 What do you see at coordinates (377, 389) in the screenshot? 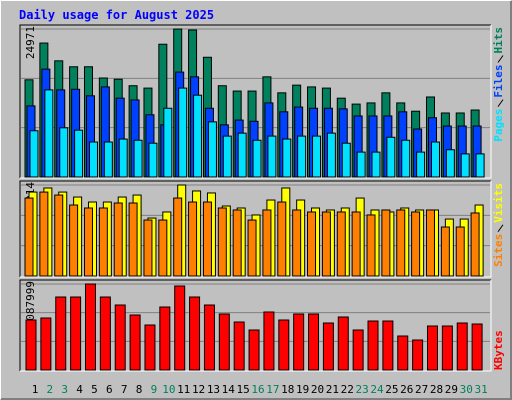
I see `x-tick-label: 24` at bounding box center [377, 389].